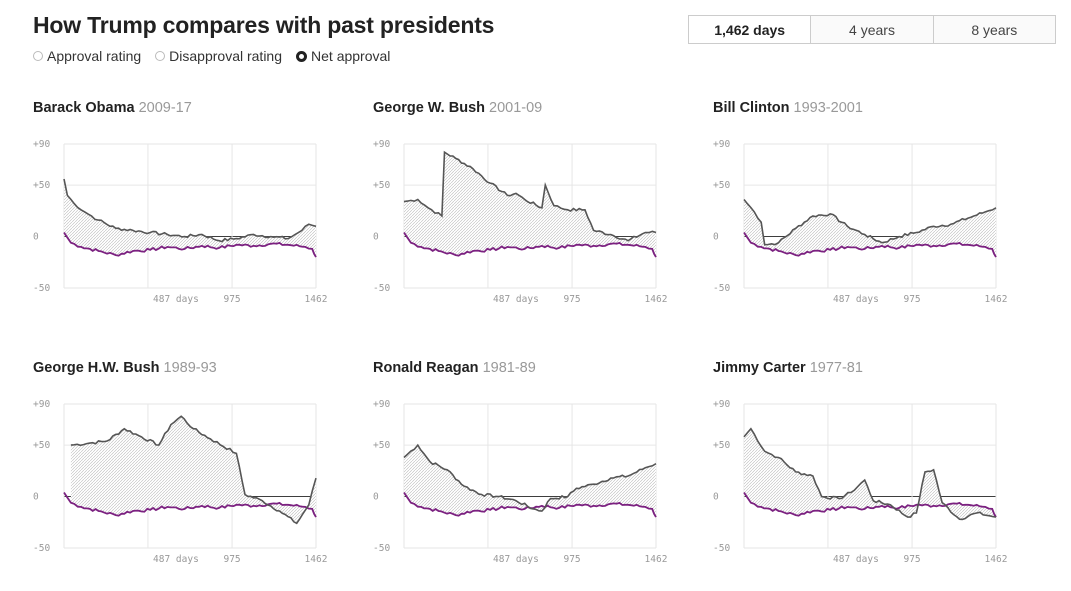  I want to click on timeframe-tabs: 1,462 days 4 years 8 years, so click(872, 29).